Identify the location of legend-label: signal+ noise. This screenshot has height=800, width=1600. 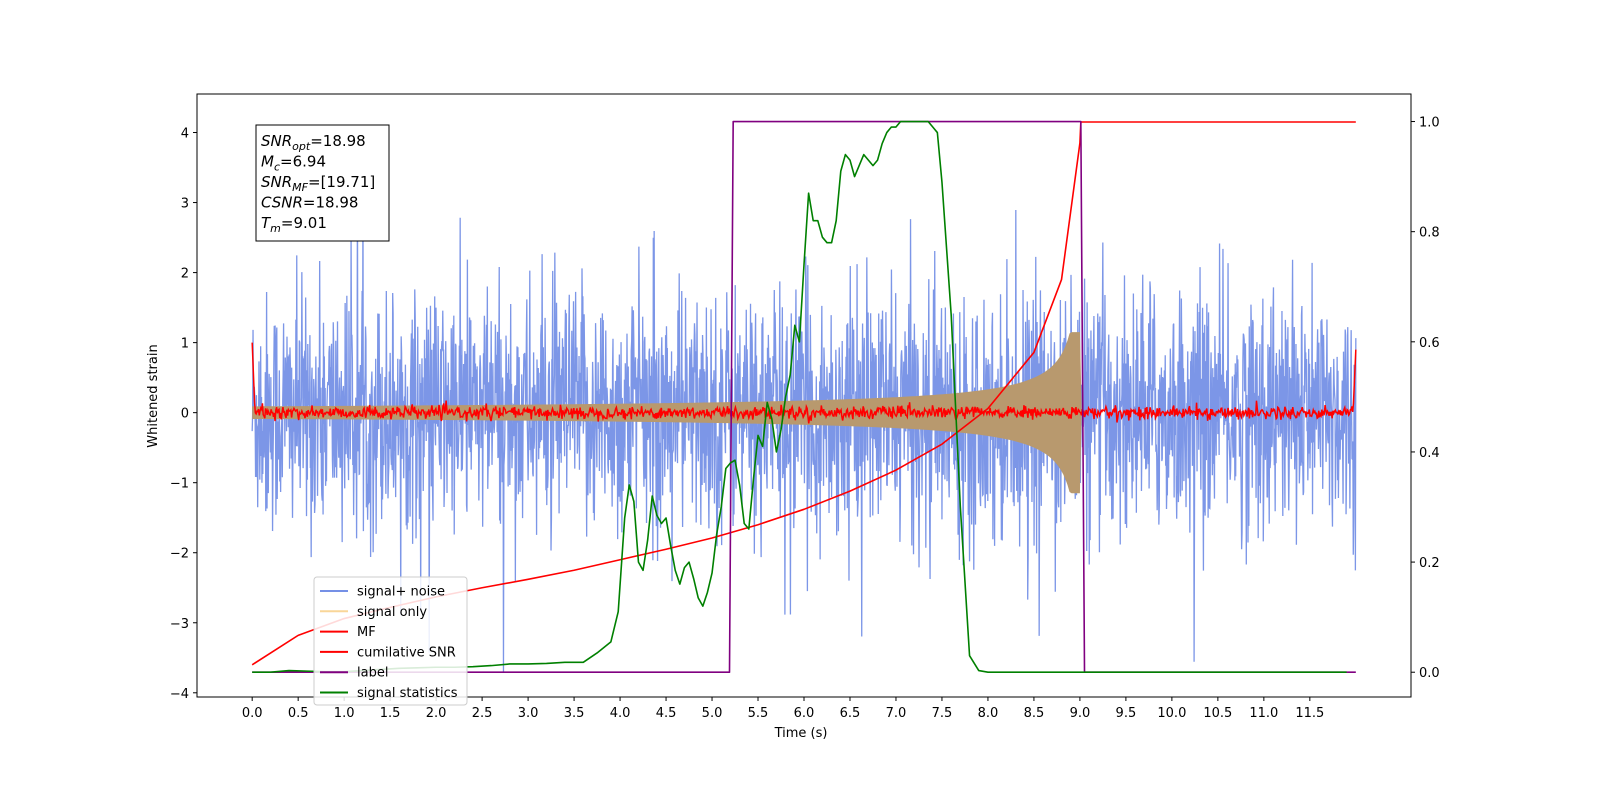
(401, 592).